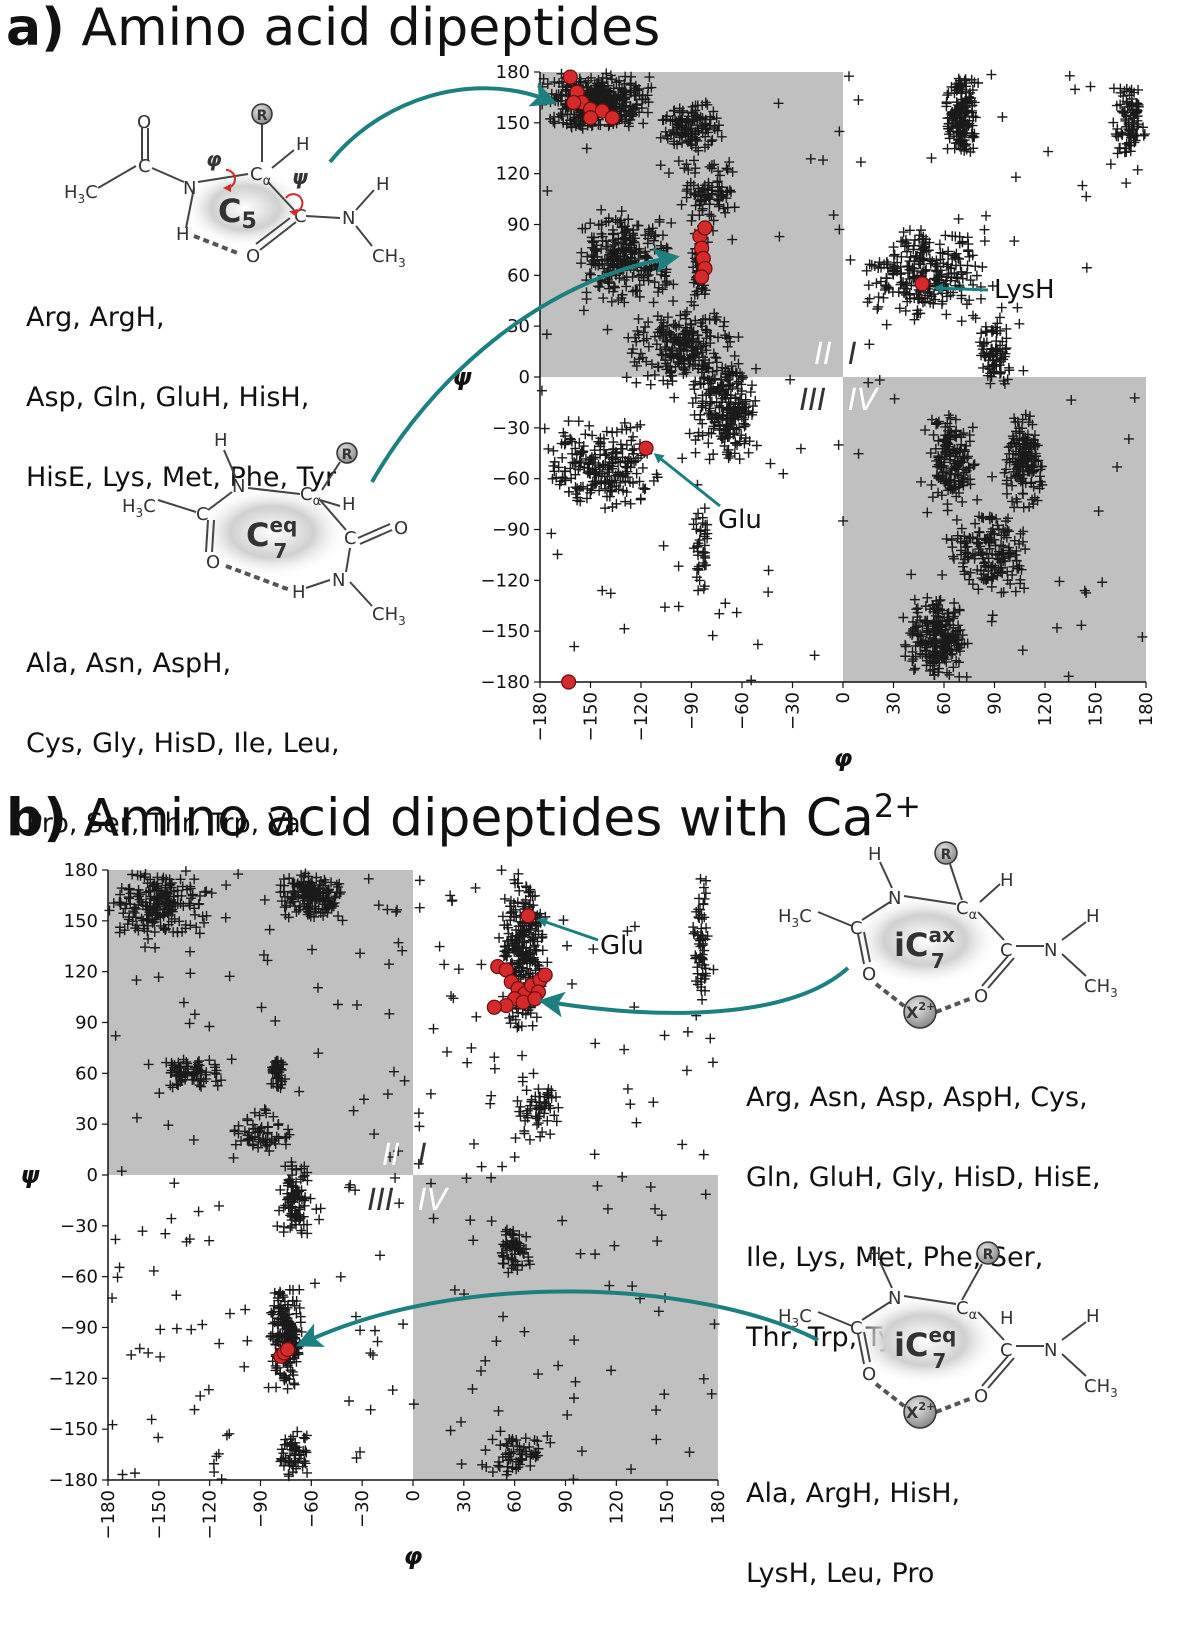  What do you see at coordinates (391, 1155) in the screenshot?
I see `quadrant-label: II` at bounding box center [391, 1155].